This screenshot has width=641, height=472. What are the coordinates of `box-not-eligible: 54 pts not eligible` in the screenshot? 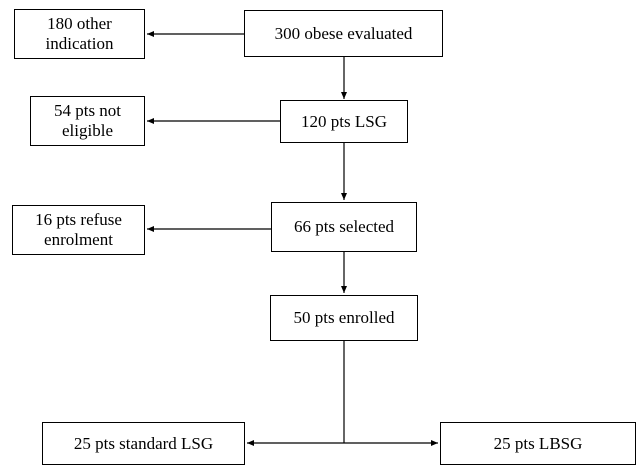 It's located at (87, 121).